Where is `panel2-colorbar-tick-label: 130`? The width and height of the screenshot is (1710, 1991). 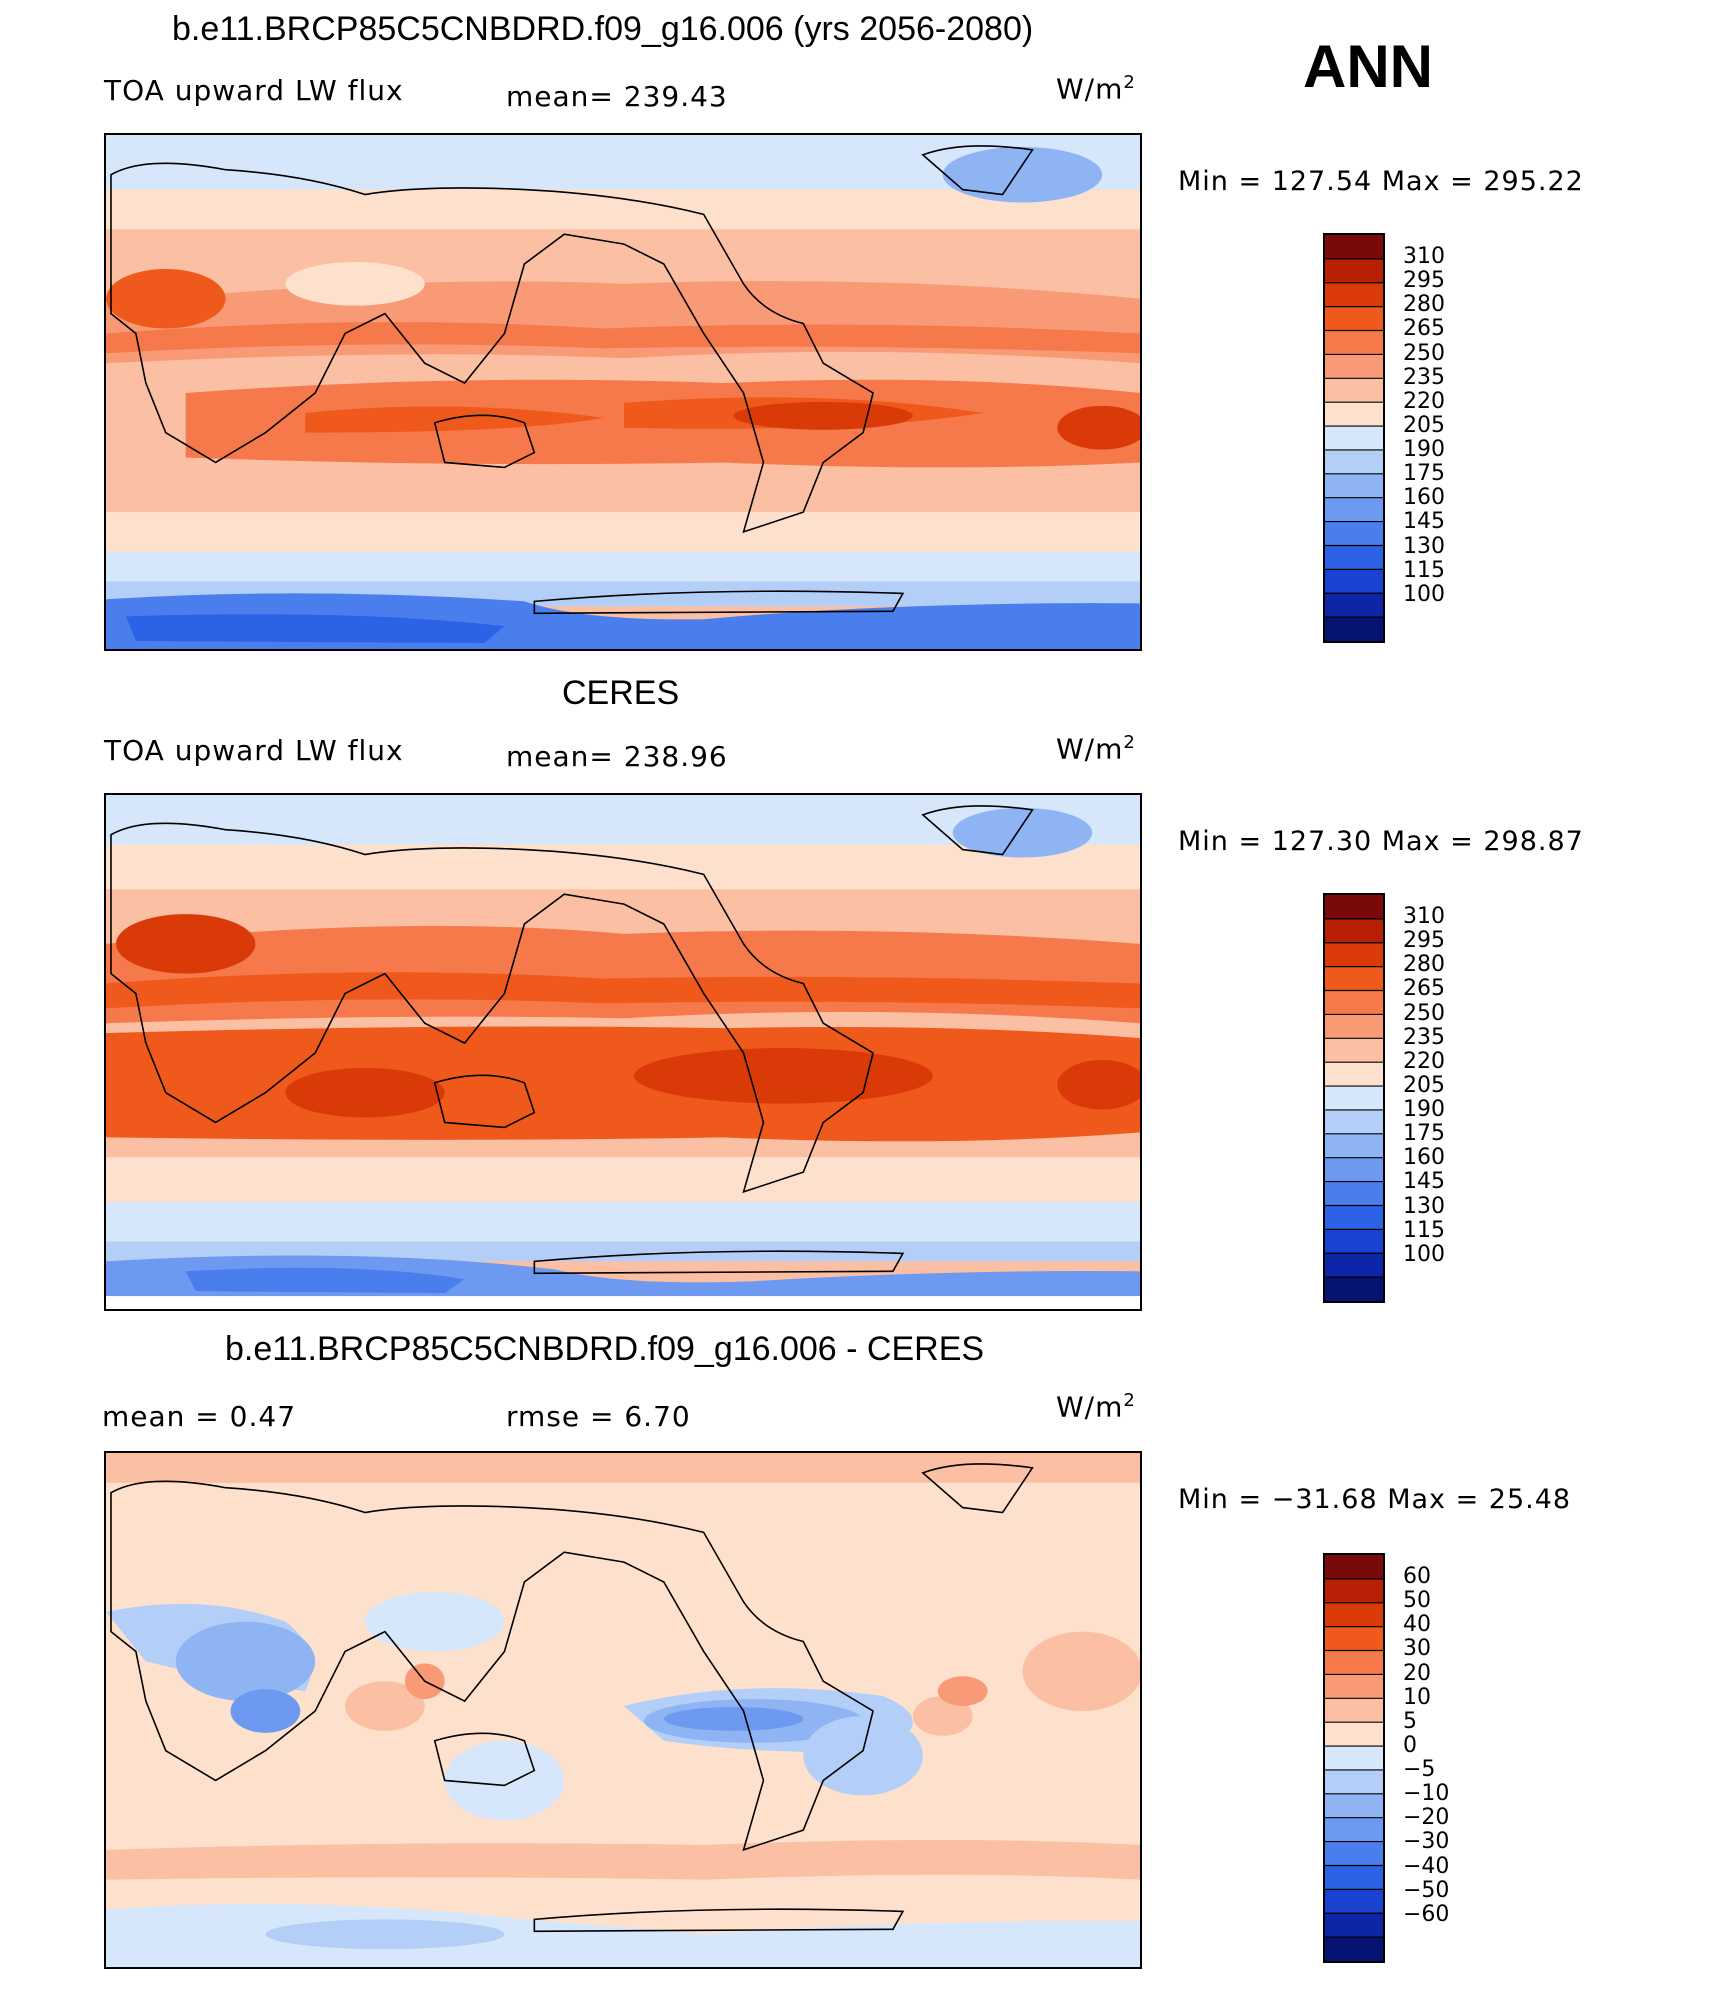
panel2-colorbar-tick-label: 130 is located at coordinates (1424, 1206).